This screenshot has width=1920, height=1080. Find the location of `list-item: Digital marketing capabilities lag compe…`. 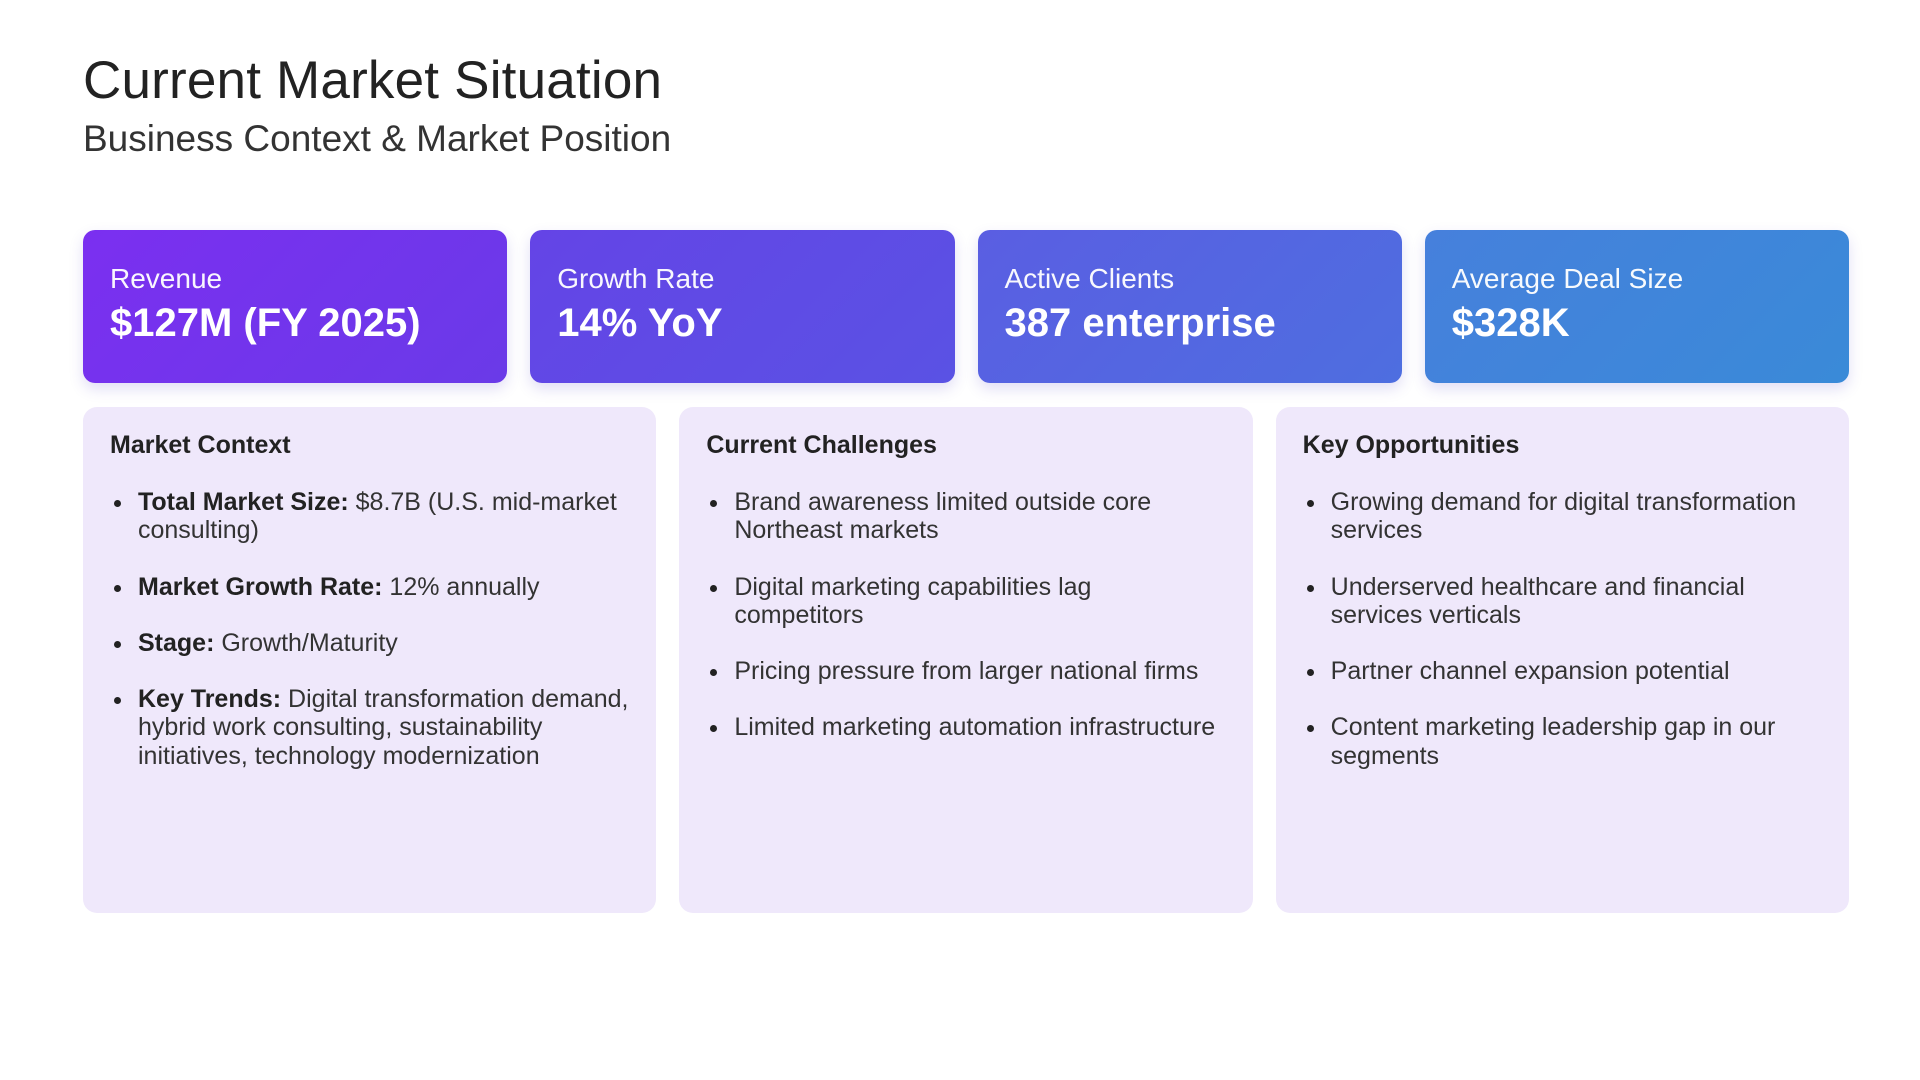

list-item: Digital marketing capabilities lag compe… is located at coordinates (965, 601).